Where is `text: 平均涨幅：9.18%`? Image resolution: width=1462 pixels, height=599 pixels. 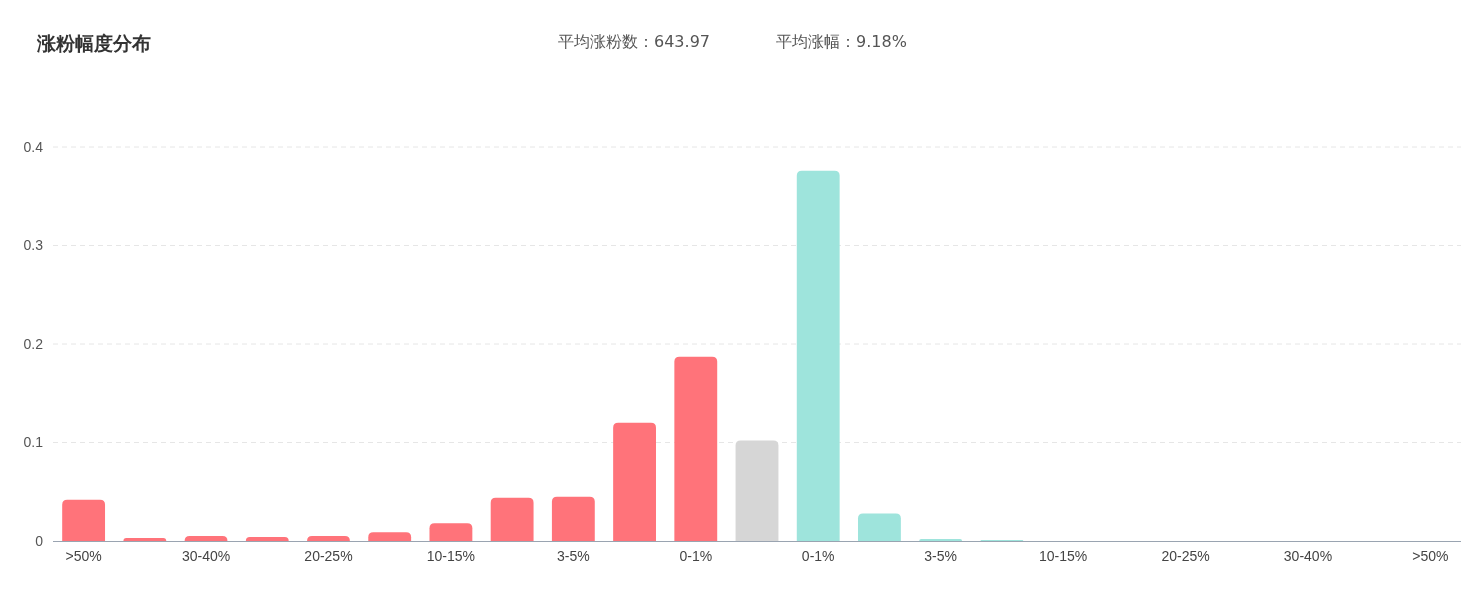
text: 平均涨幅：9.18% is located at coordinates (841, 41).